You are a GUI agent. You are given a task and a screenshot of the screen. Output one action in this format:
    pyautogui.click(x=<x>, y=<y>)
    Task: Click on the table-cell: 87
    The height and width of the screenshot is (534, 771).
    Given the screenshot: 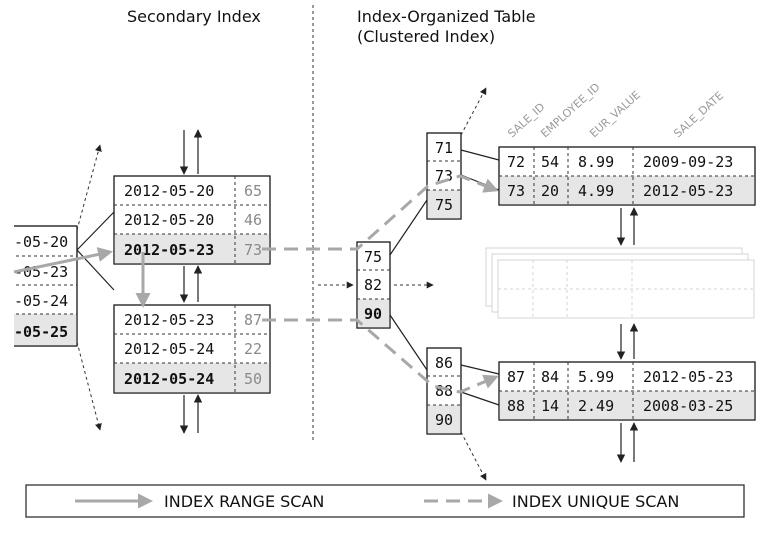 What is the action you would take?
    pyautogui.click(x=516, y=377)
    